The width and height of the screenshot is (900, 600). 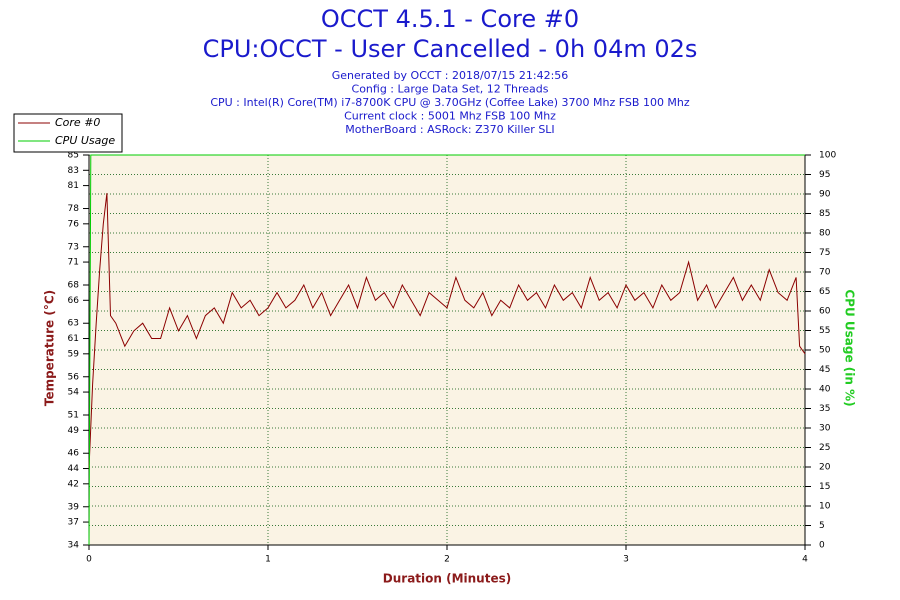 I want to click on y-tick-label: 56, so click(x=74, y=377).